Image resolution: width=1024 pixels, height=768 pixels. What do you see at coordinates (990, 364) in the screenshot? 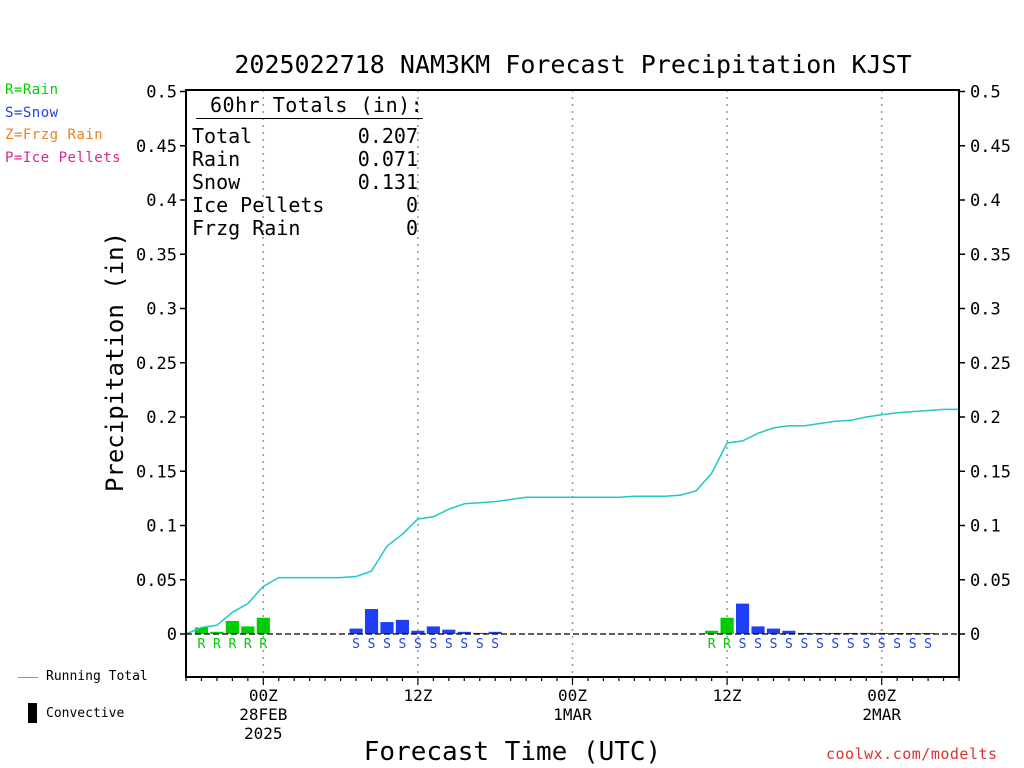
I see `y-tick-label-right: 0.25` at bounding box center [990, 364].